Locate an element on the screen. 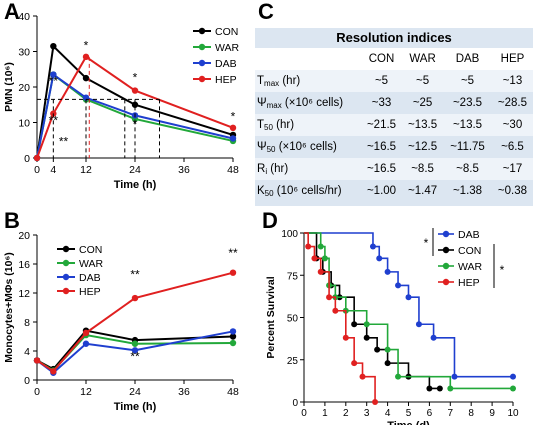  y-tick-label: 10 is located at coordinates (24, 124).